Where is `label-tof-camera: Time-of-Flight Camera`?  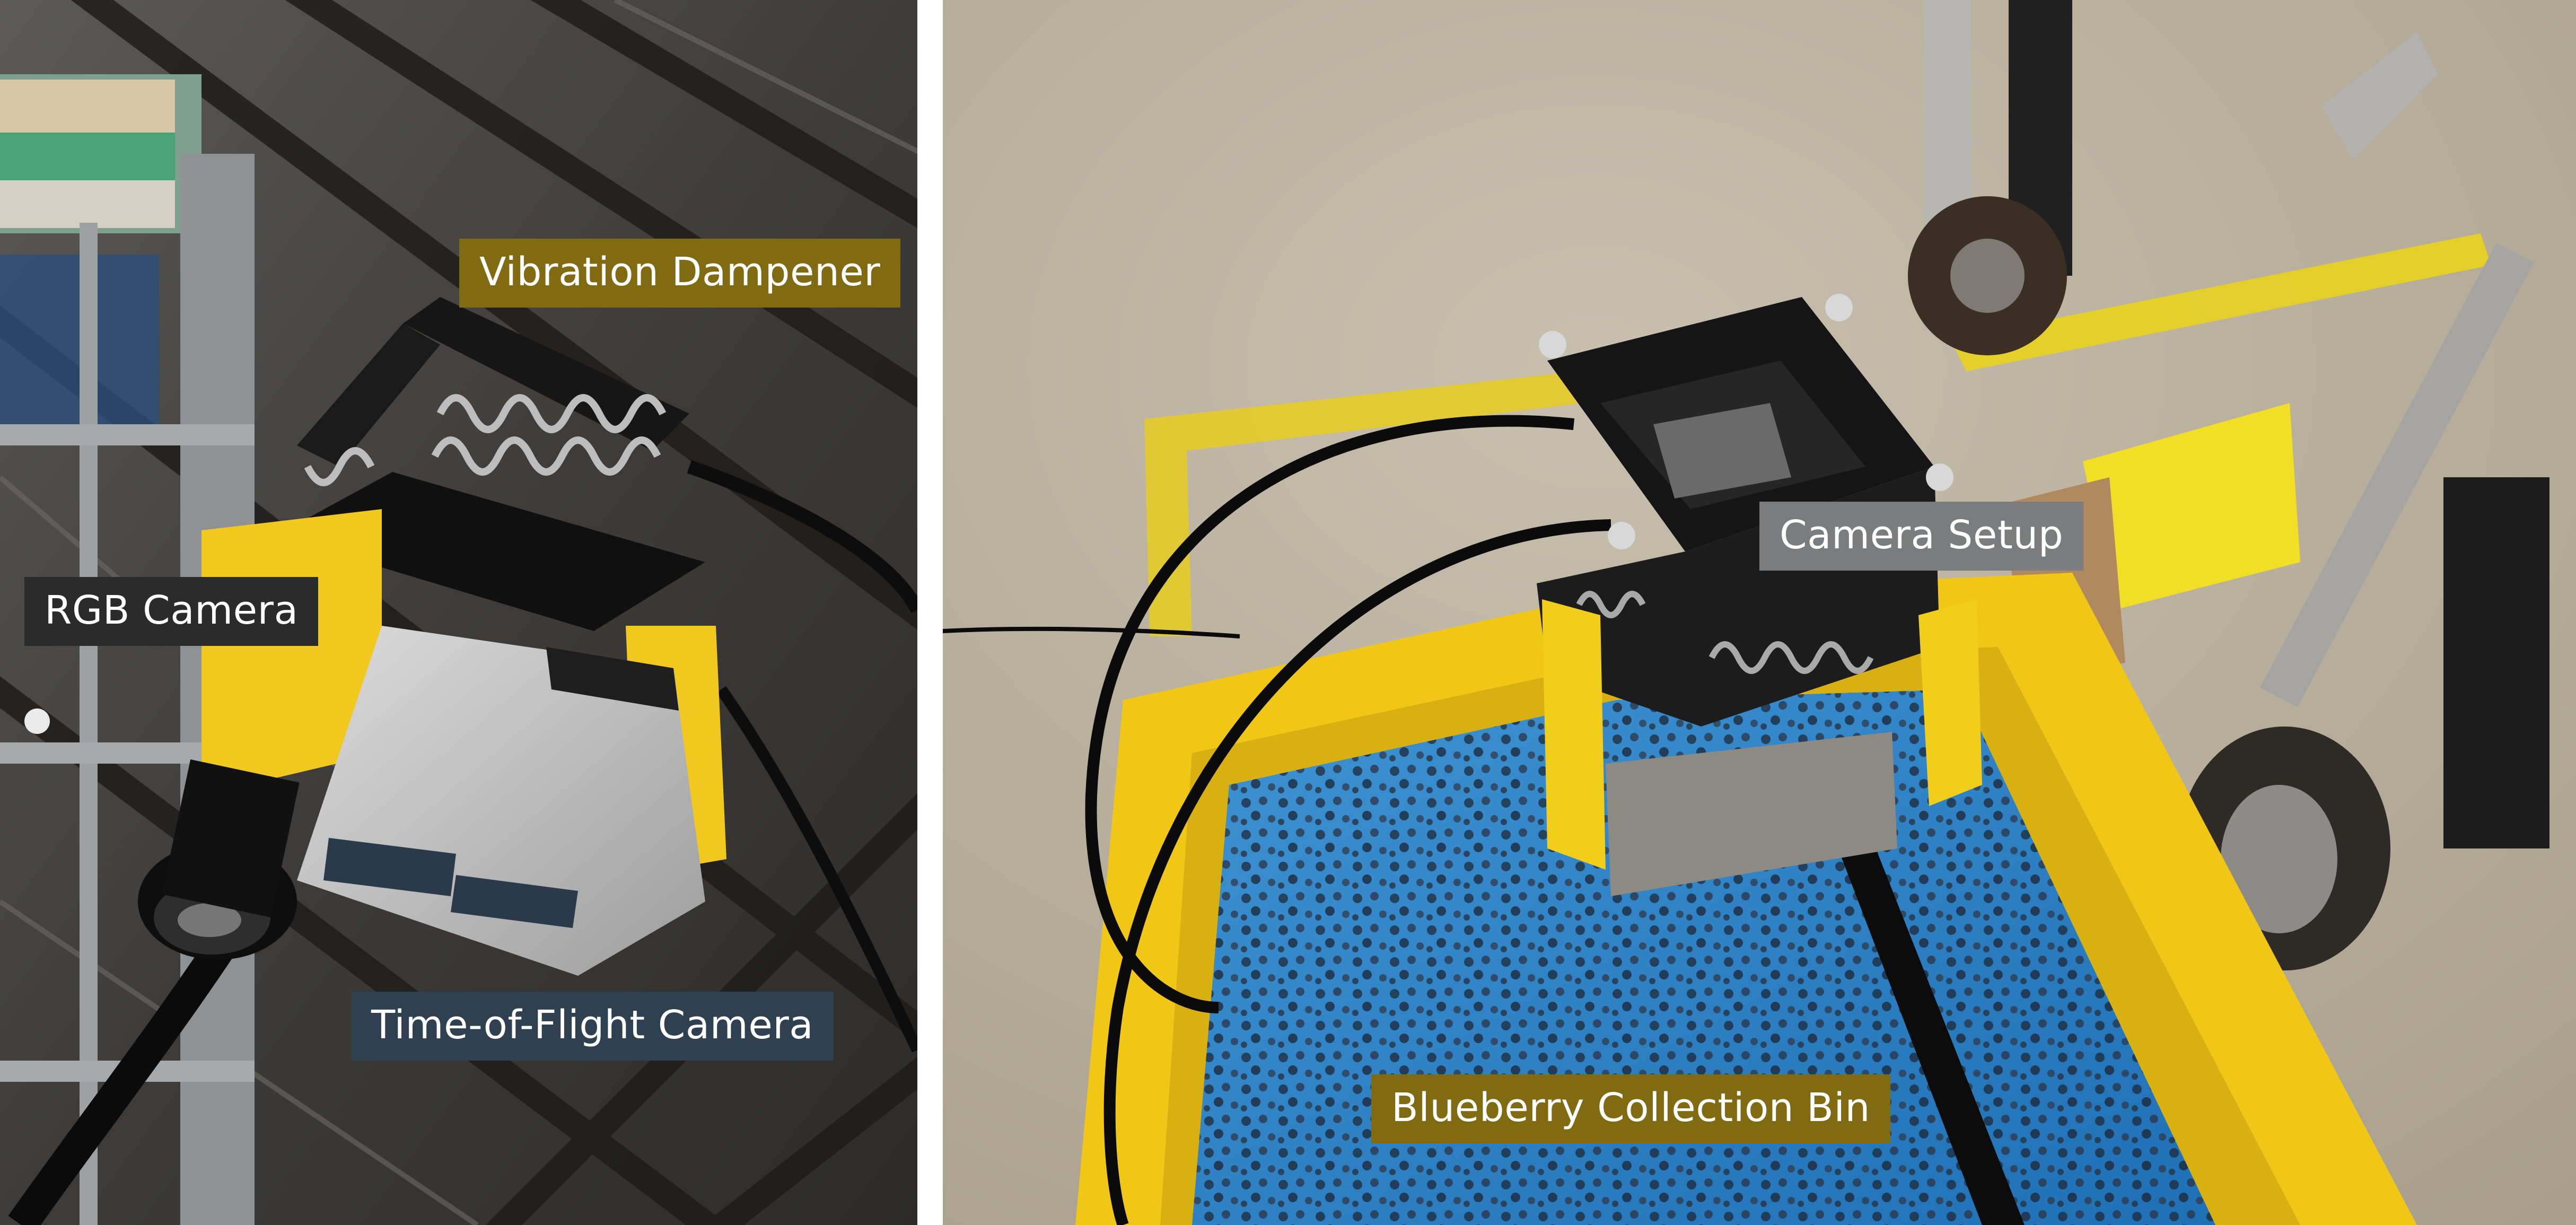
label-tof-camera: Time-of-Flight Camera is located at coordinates (592, 1026).